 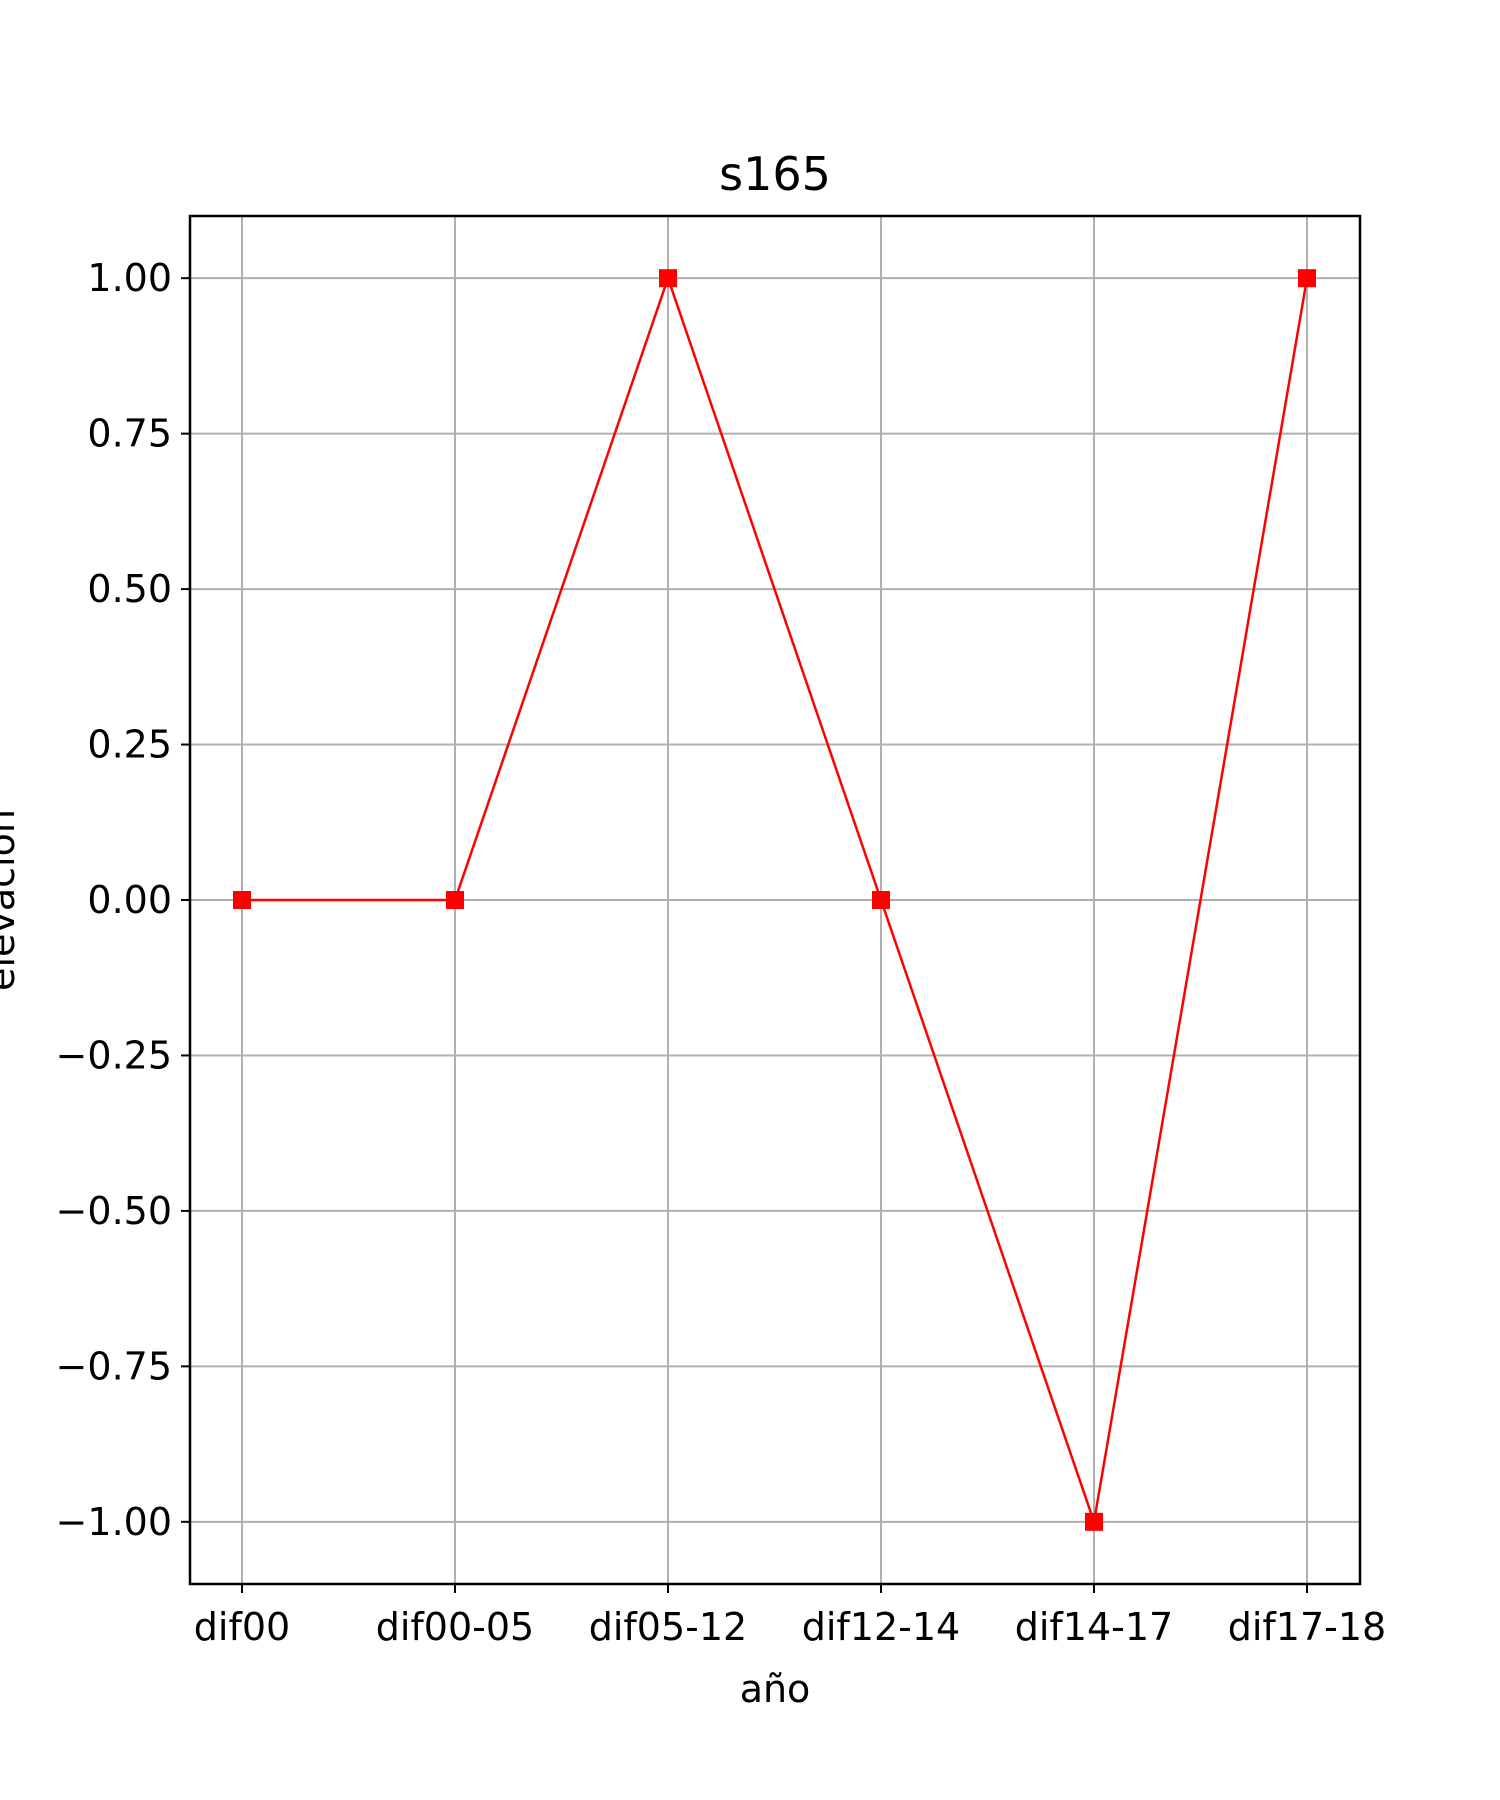 What do you see at coordinates (1094, 1627) in the screenshot?
I see `x-tick-label: dif14-17` at bounding box center [1094, 1627].